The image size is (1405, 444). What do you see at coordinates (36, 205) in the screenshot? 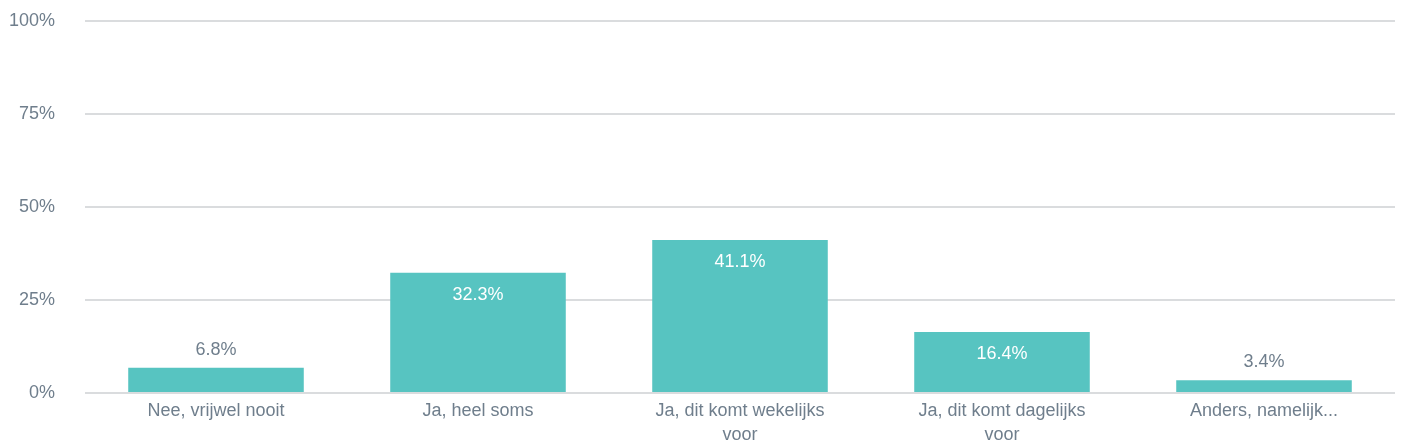
I see `y-tick-label: 50%` at bounding box center [36, 205].